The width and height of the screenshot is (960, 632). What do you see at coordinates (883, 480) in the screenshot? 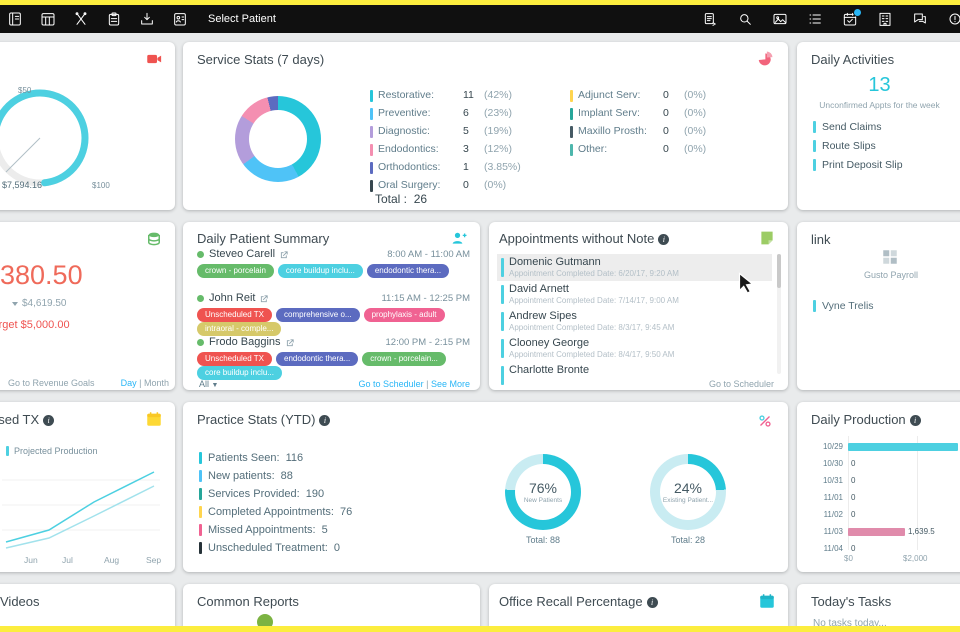
I see `production-bar-row: 10/31 0` at bounding box center [883, 480].